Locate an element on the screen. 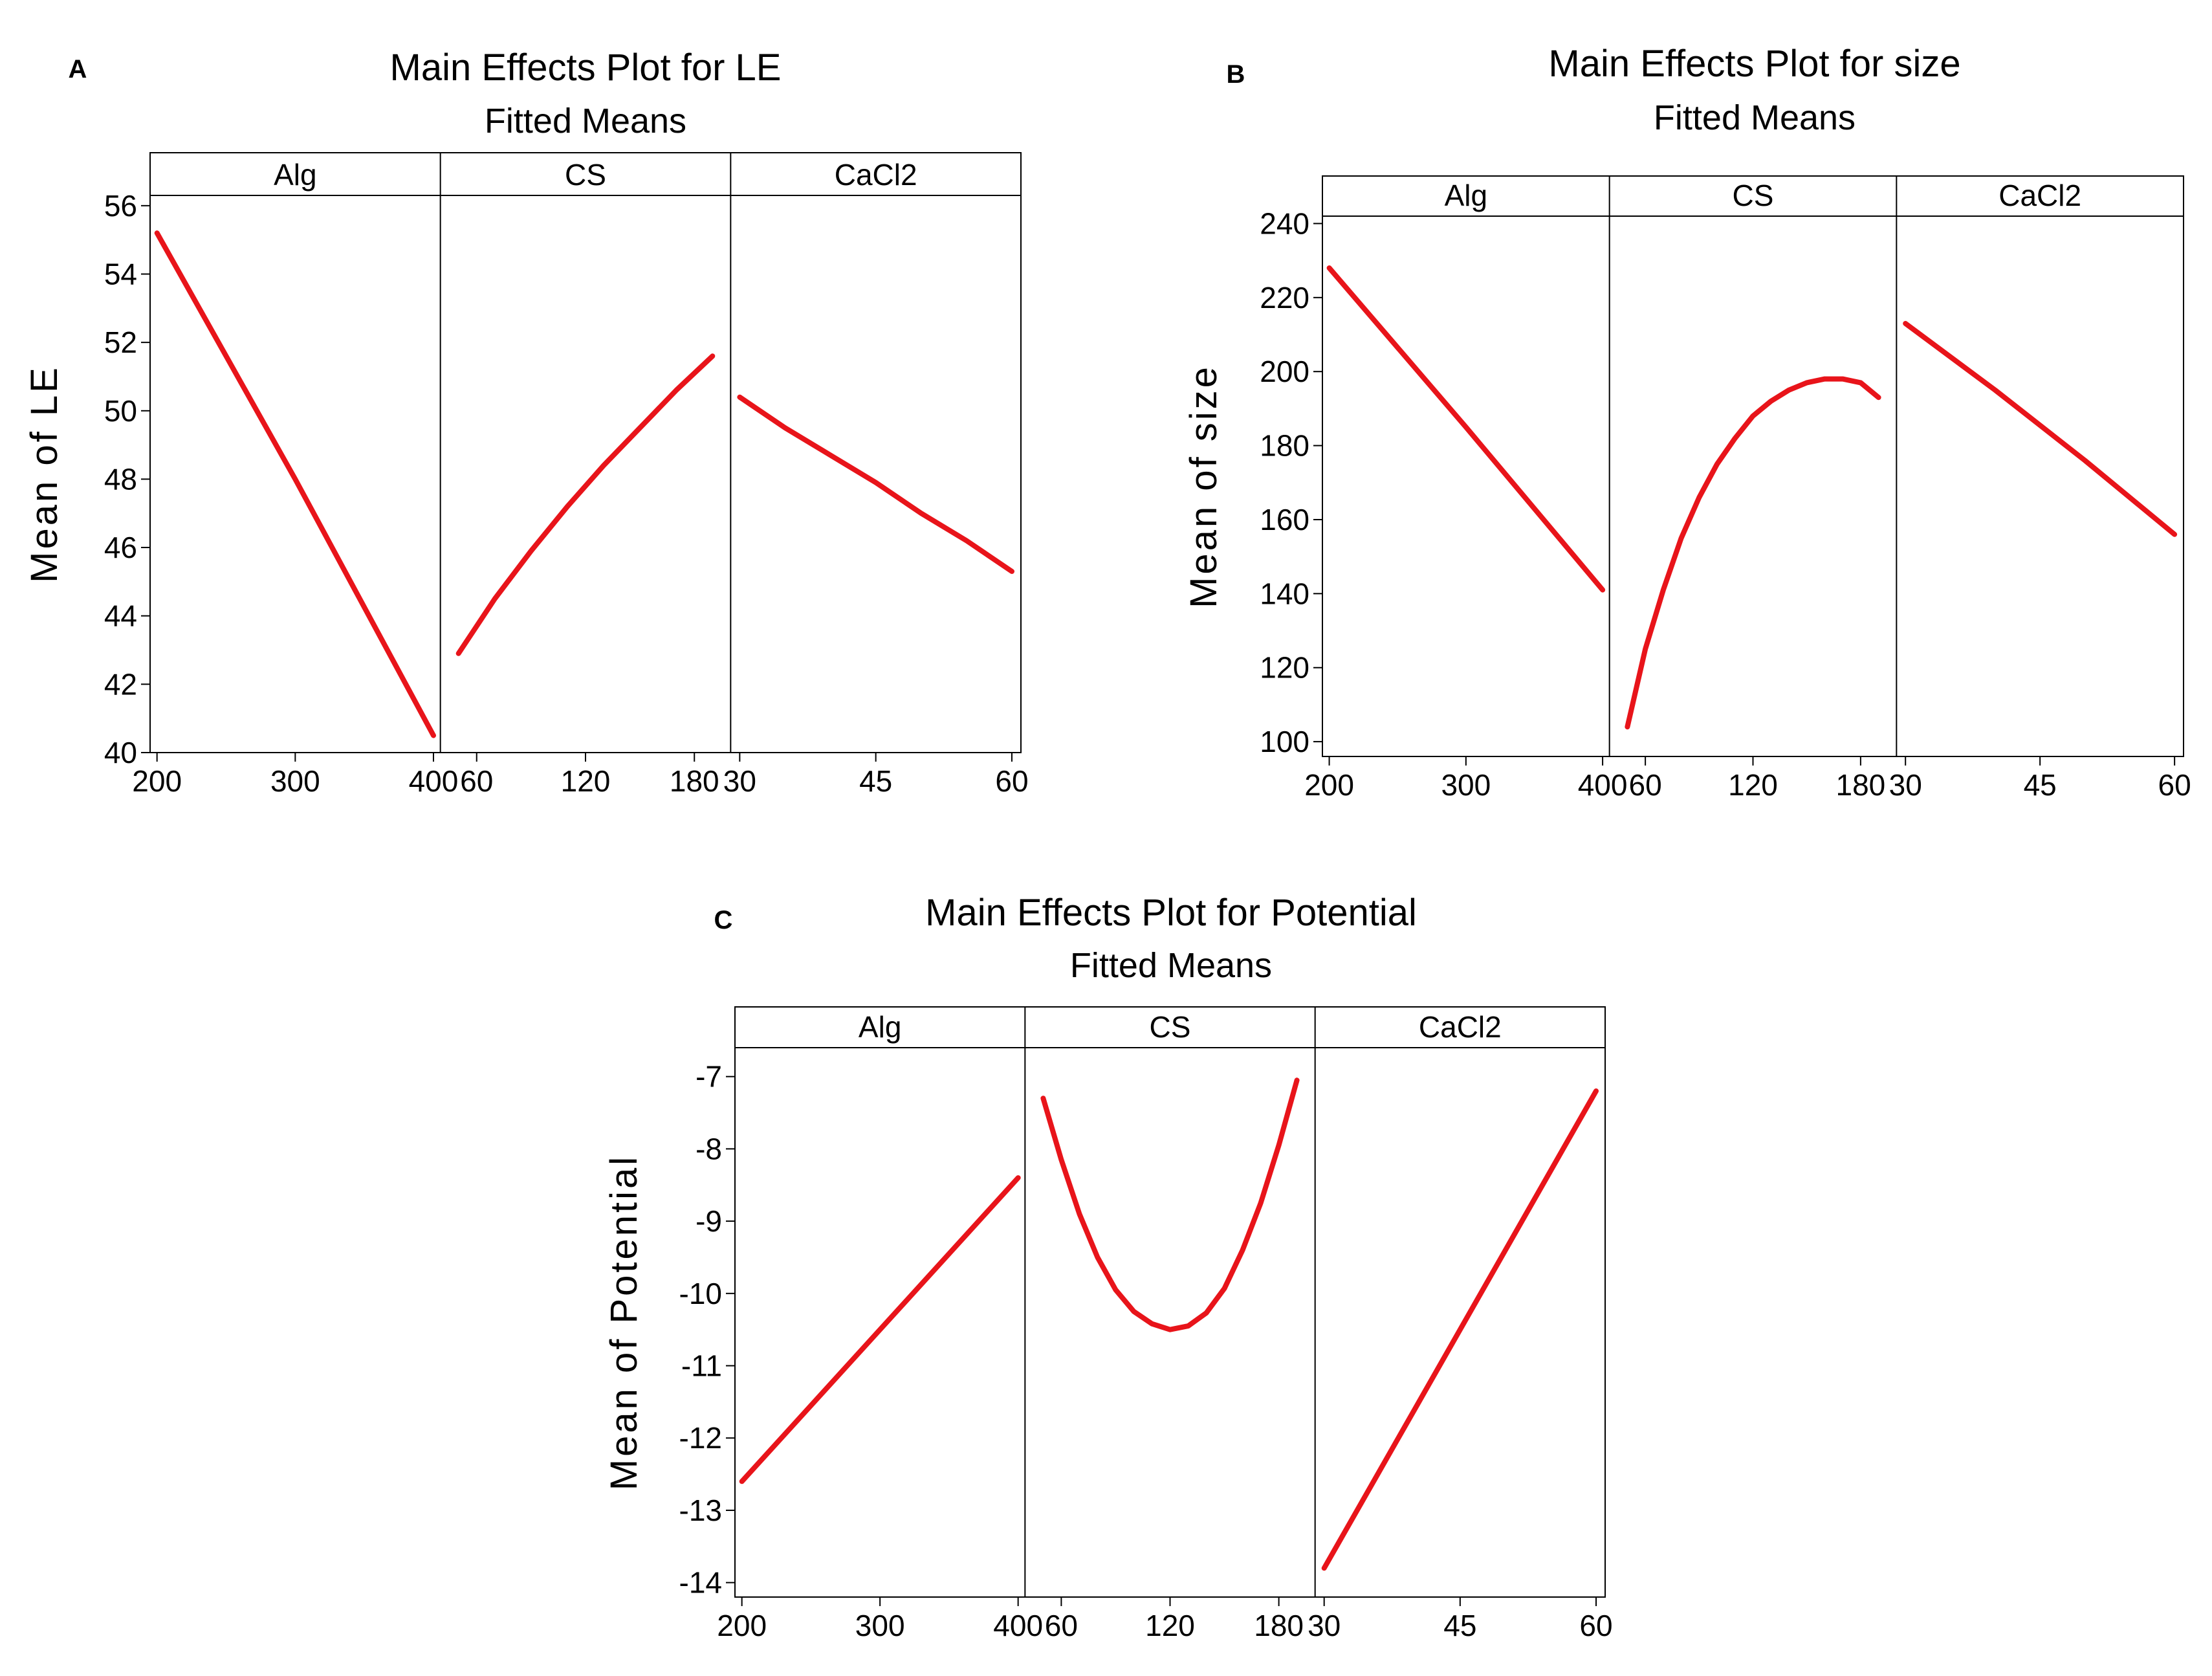  y-tick-label: -11 is located at coordinates (701, 1366).